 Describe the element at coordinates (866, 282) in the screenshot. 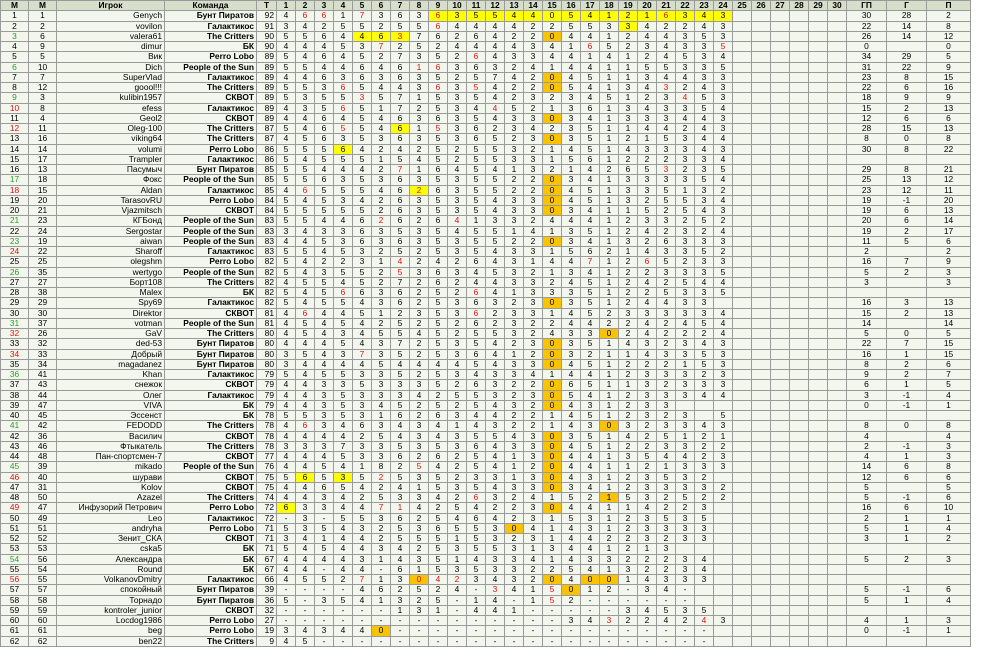

I see `gp-cell: 3` at that location.